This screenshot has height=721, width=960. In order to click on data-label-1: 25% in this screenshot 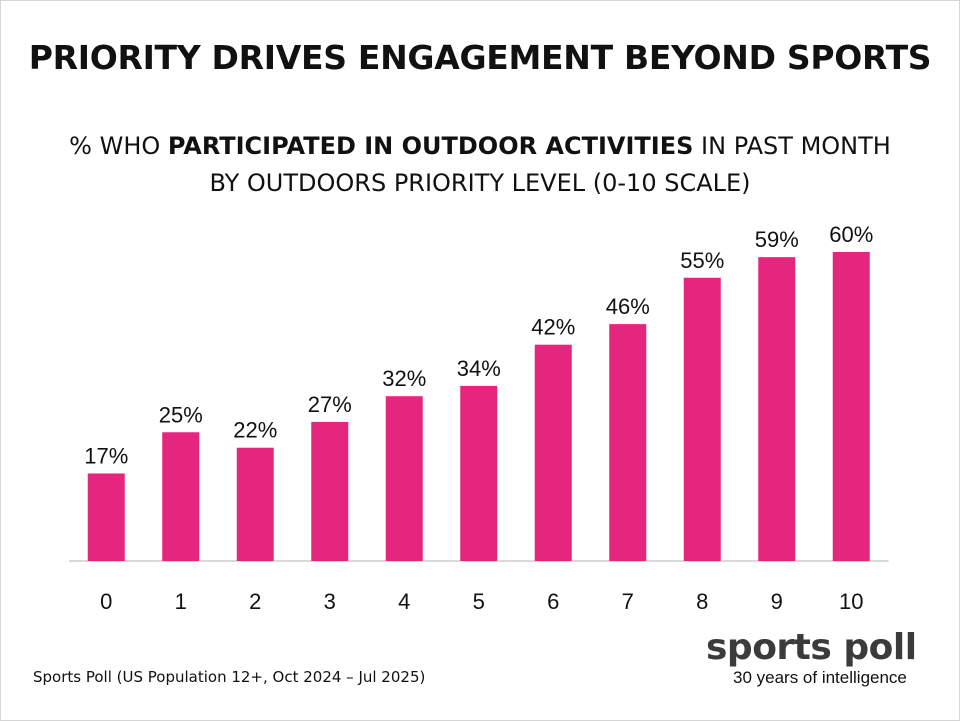, I will do `click(181, 414)`.